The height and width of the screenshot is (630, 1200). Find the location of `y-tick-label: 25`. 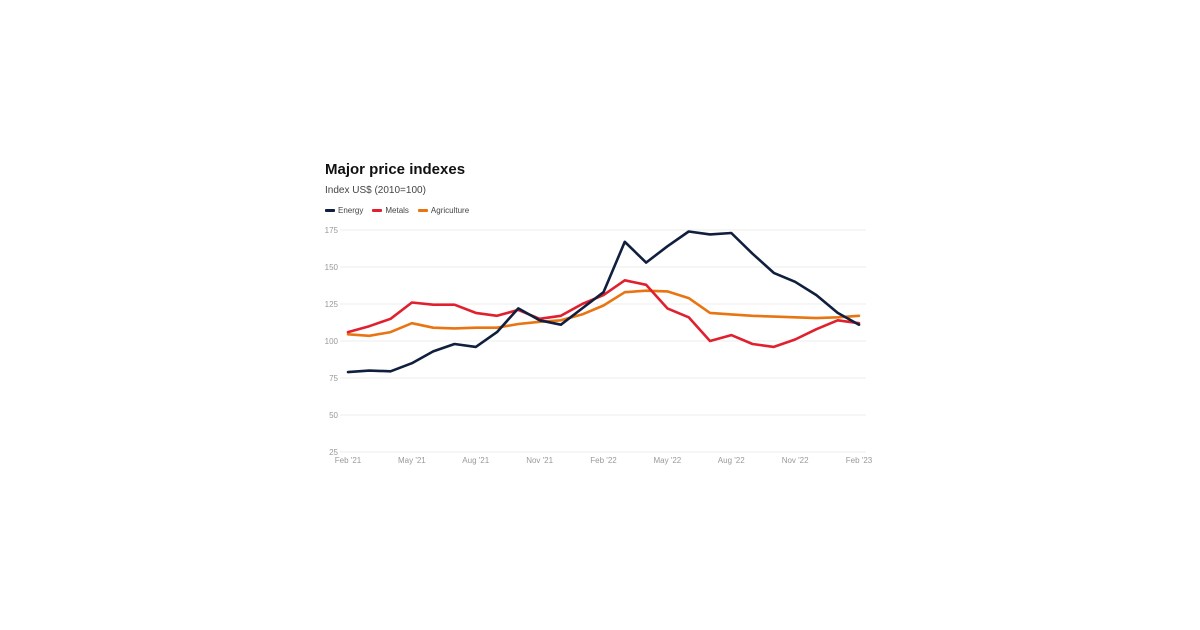

y-tick-label: 25 is located at coordinates (333, 452).